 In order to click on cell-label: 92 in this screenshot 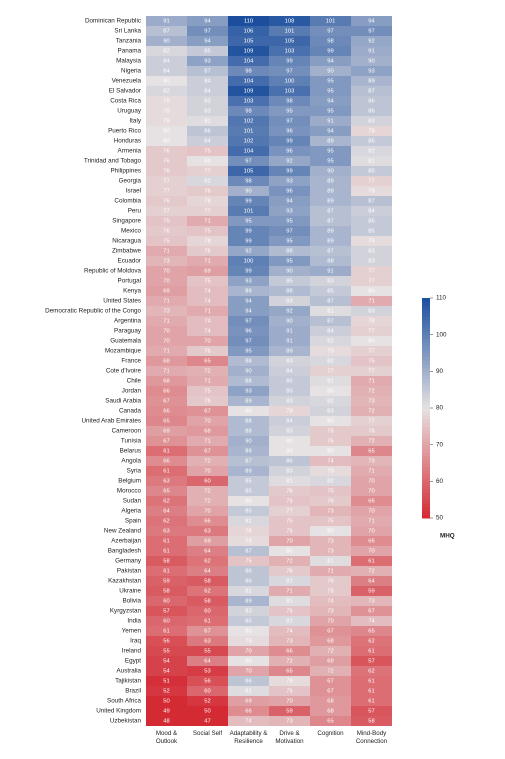, I will do `click(289, 312)`.